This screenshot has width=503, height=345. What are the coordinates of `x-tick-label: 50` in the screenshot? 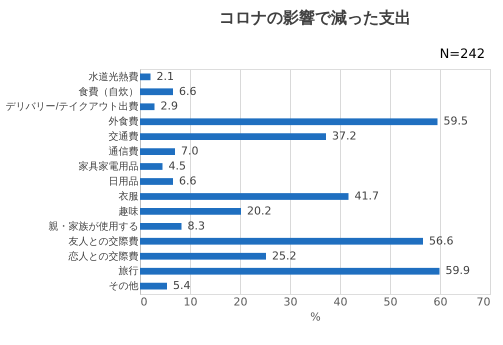 It's located at (391, 302).